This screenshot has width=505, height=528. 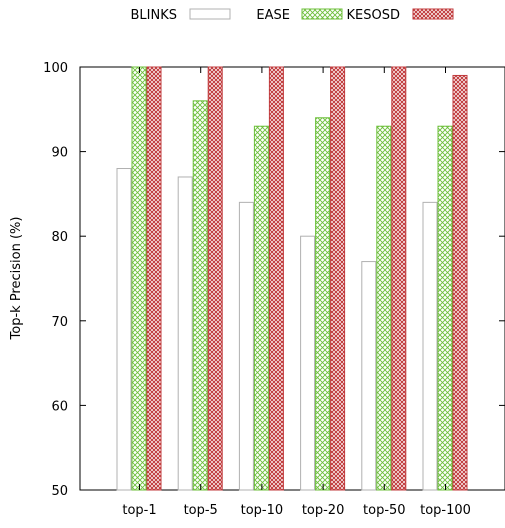 What do you see at coordinates (296, 510) in the screenshot?
I see `x-axis-labels: top-1 top-5 top-10 top-20 top-50 top-100` at bounding box center [296, 510].